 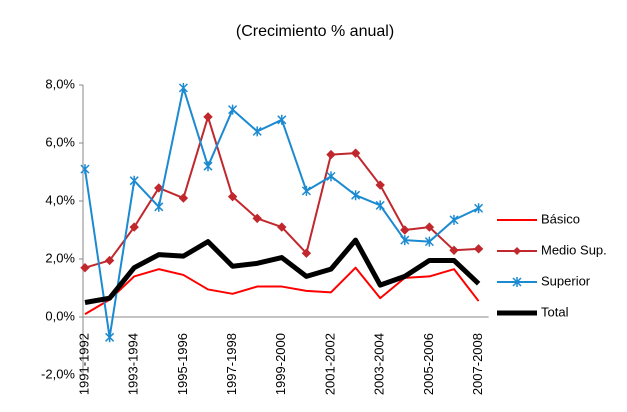 What do you see at coordinates (133, 364) in the screenshot?
I see `x-tick-label: 1993-1994` at bounding box center [133, 364].